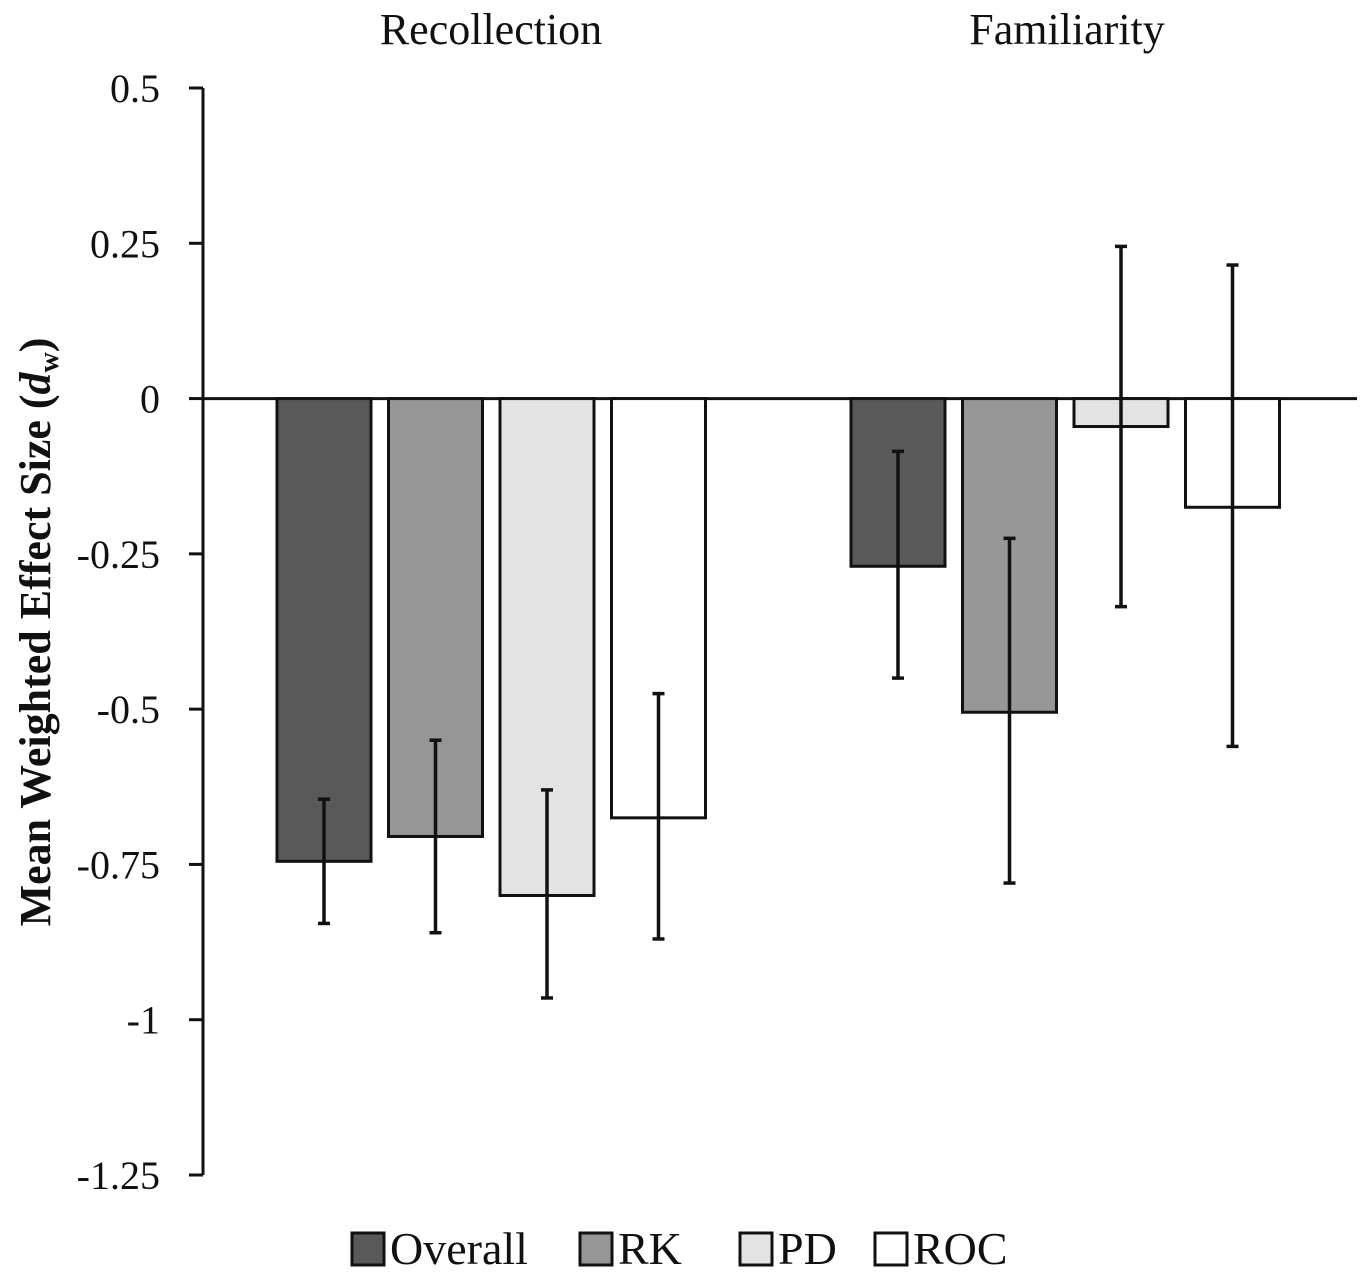  I want to click on legend-label: PD, so click(807, 1248).